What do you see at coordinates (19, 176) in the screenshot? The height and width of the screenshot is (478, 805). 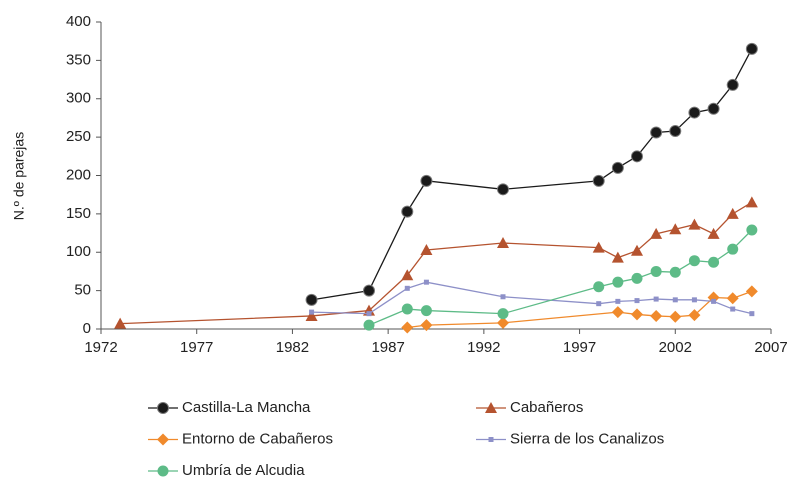 I see `y-axis-label: N.º de parejas` at bounding box center [19, 176].